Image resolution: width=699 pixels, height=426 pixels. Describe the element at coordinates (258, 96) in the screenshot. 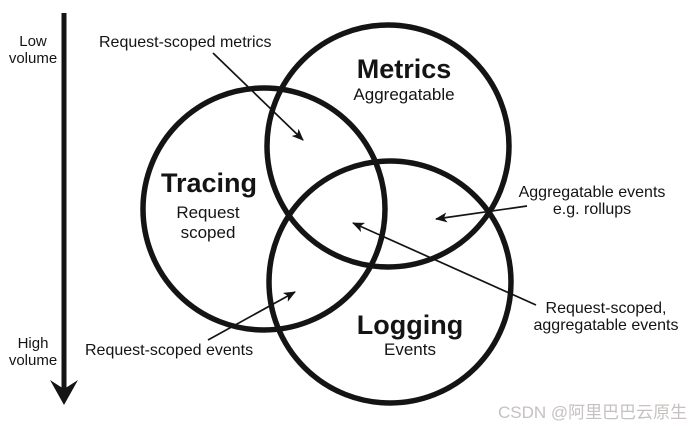

I see `arrow-request-scoped-metrics` at that location.